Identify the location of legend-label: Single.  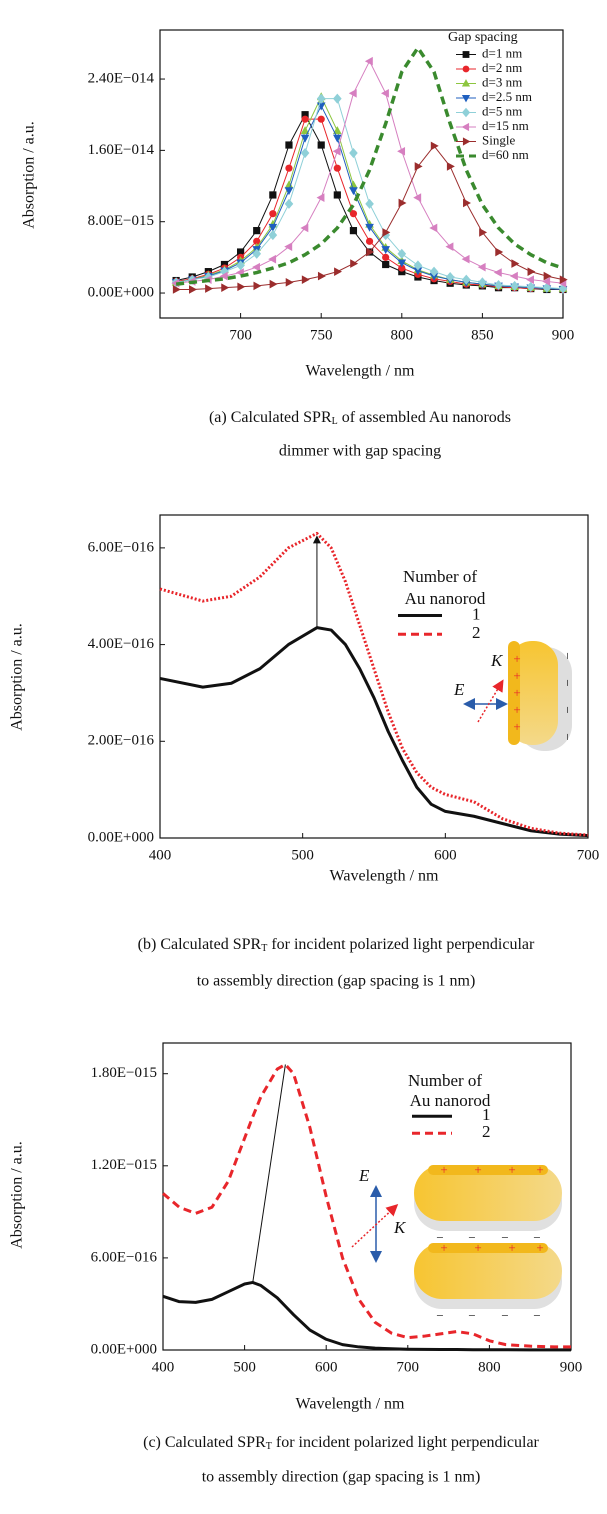
(498, 139).